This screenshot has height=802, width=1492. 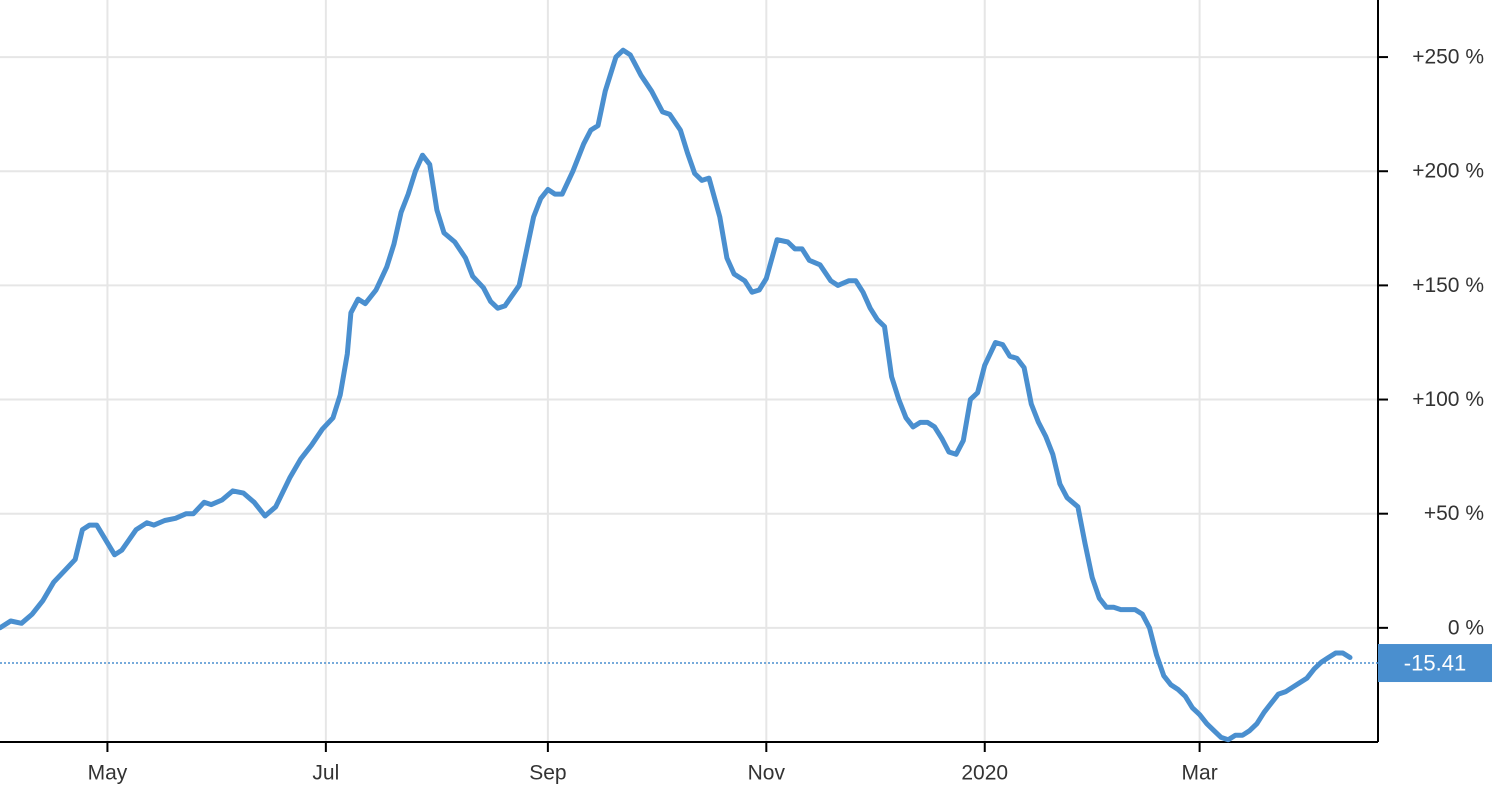 I want to click on x-tick-label: Nov, so click(x=767, y=773).